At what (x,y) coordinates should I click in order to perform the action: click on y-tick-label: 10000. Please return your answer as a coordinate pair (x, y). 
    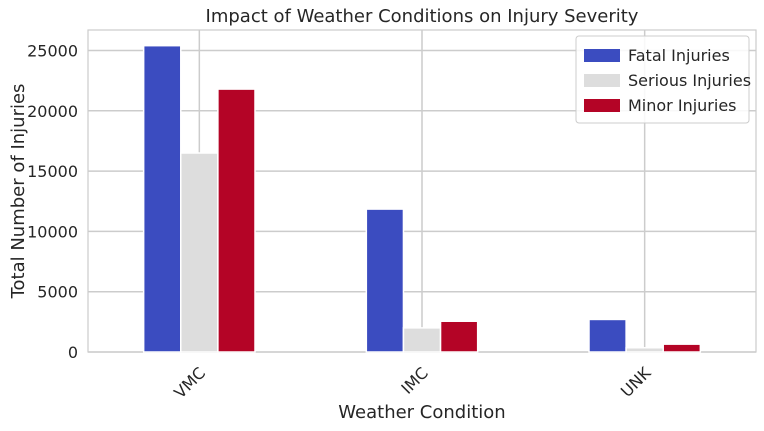
    Looking at the image, I should click on (52, 231).